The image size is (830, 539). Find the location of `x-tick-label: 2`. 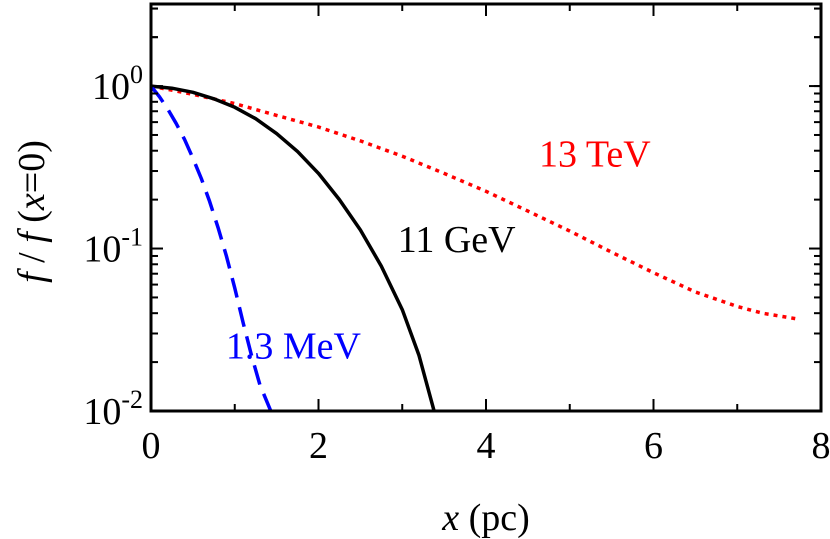

x-tick-label: 2 is located at coordinates (318, 446).